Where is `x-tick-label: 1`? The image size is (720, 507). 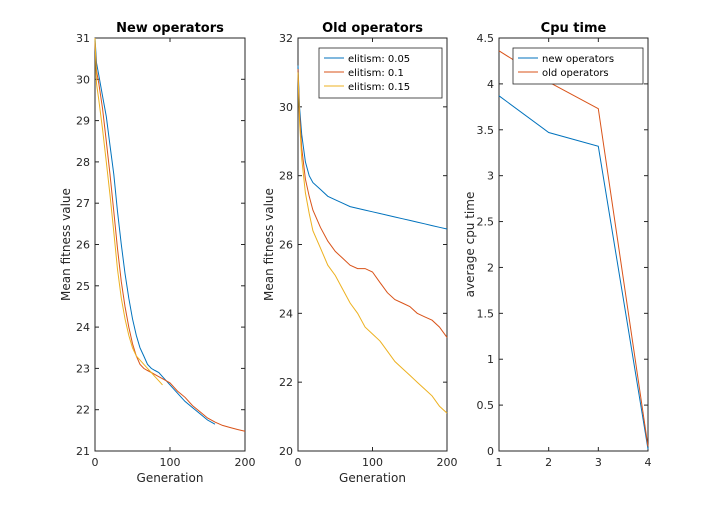
x-tick-label: 1 is located at coordinates (499, 462).